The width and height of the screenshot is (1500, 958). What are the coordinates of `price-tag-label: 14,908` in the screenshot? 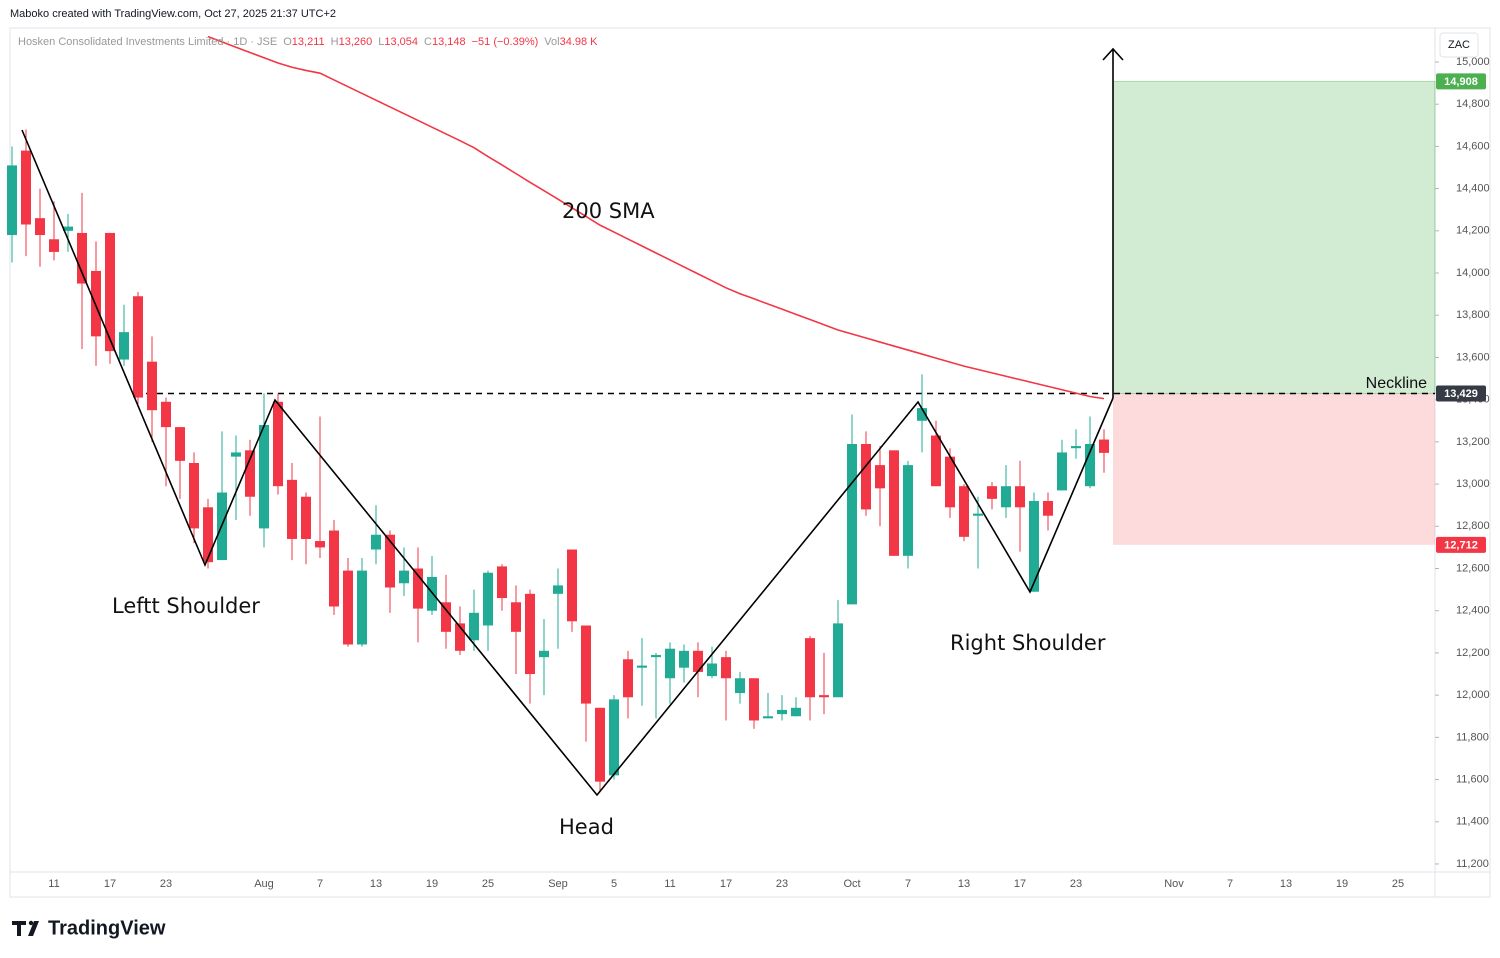 It's located at (1461, 82).